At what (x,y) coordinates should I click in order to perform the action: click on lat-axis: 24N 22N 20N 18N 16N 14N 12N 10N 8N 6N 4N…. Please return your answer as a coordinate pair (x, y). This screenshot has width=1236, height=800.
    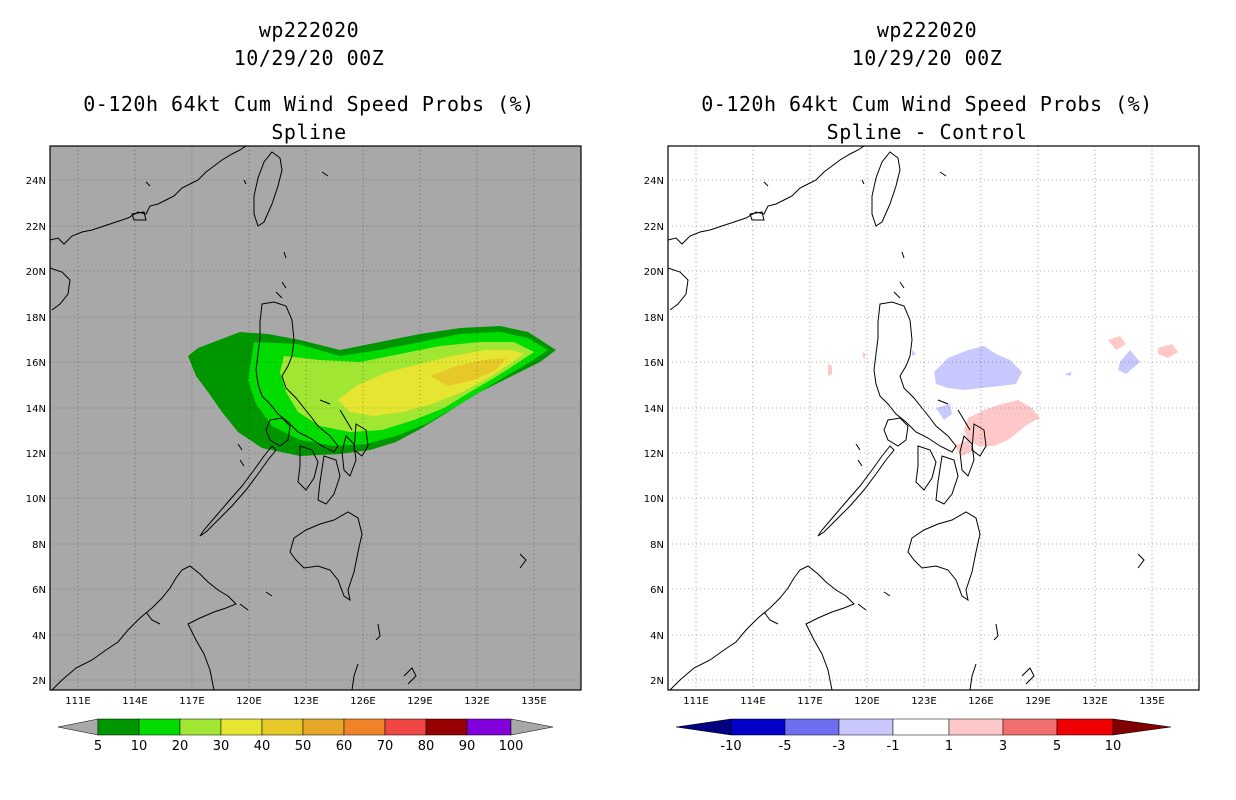
    Looking at the image, I should click on (654, 431).